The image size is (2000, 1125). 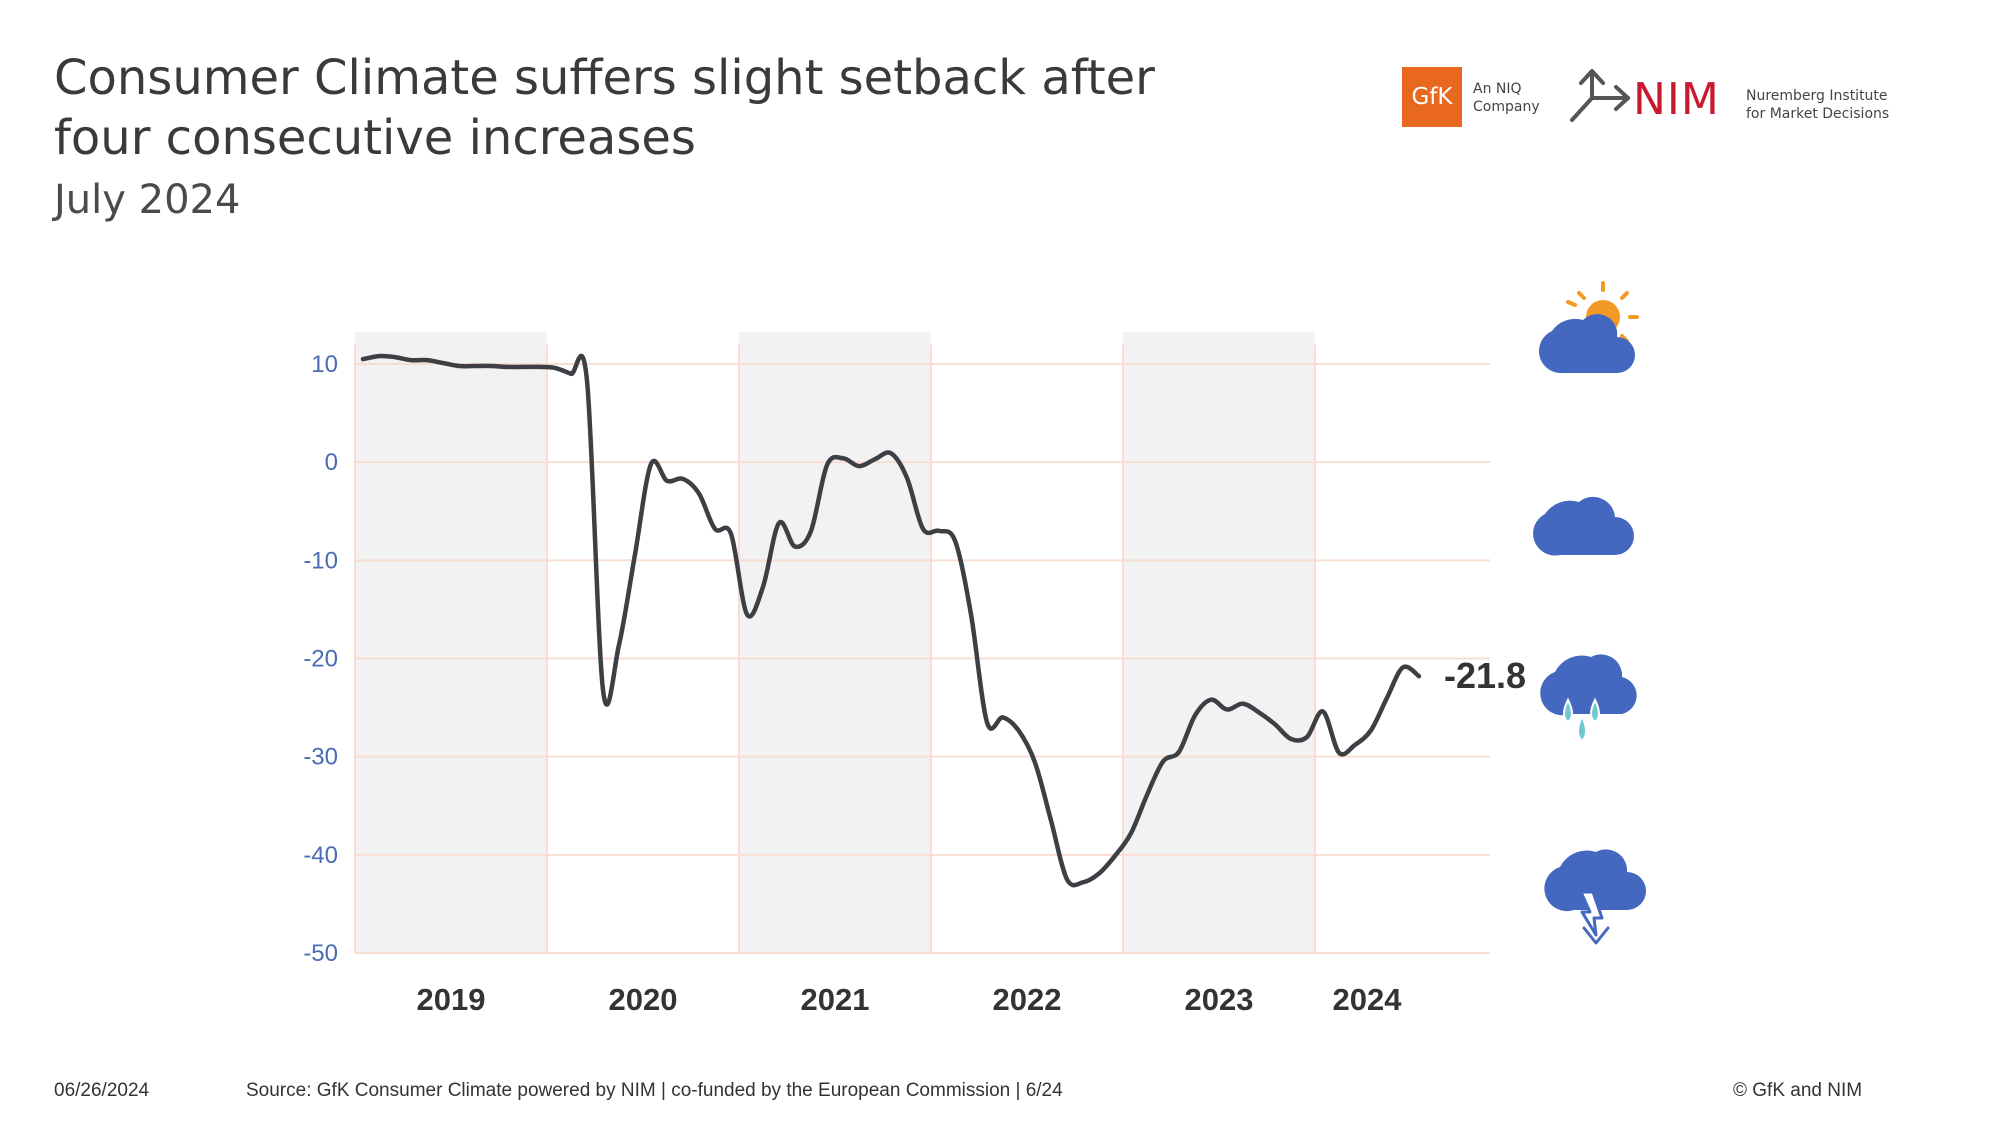 What do you see at coordinates (1583, 526) in the screenshot?
I see `cloud-icon` at bounding box center [1583, 526].